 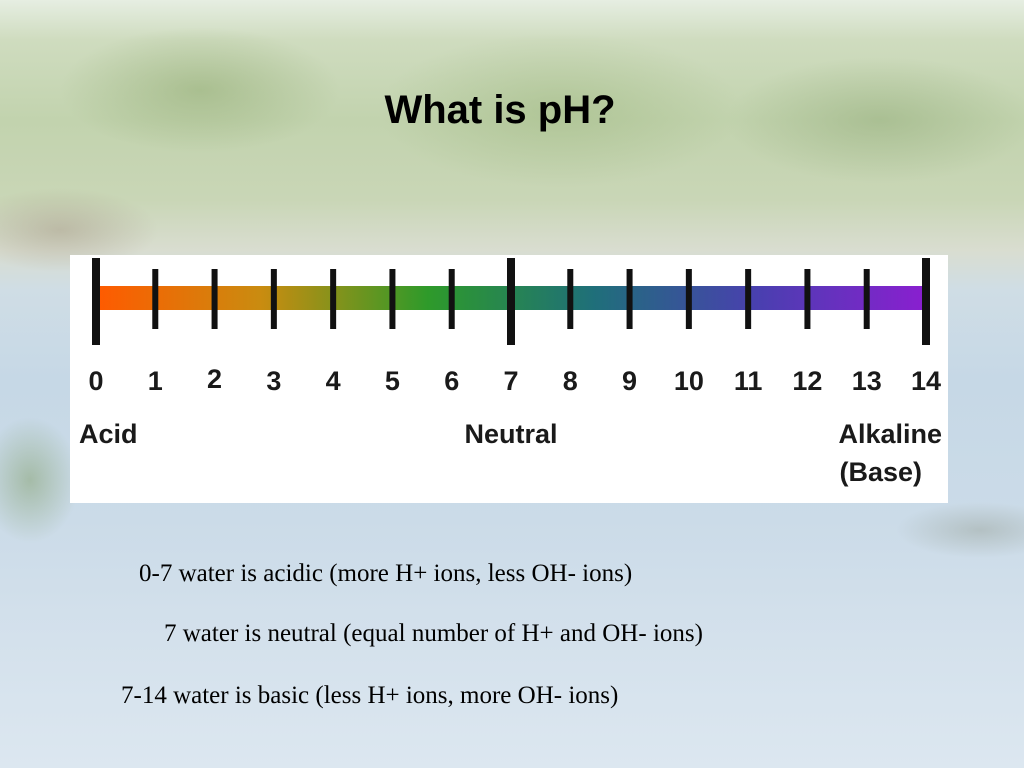 I want to click on tick-label-12: 12, so click(x=807, y=381).